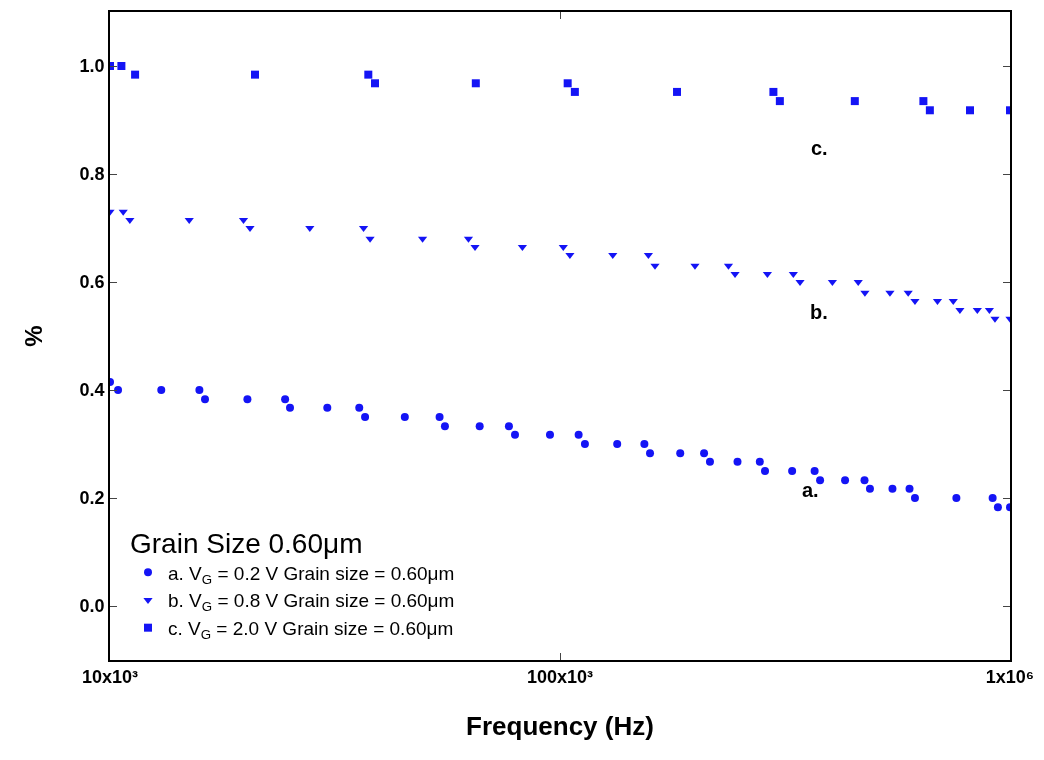  I want to click on y-tick-label: 0.4, so click(92, 390).